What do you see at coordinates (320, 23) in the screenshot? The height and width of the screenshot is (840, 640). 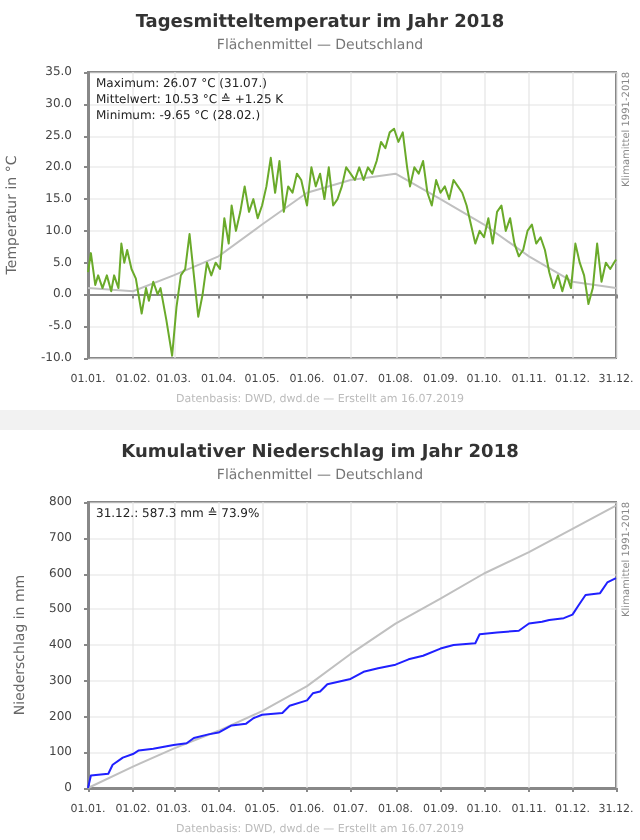 I see `chart-title: Tagesmitteltemperatur im Jahr 2018` at bounding box center [320, 23].